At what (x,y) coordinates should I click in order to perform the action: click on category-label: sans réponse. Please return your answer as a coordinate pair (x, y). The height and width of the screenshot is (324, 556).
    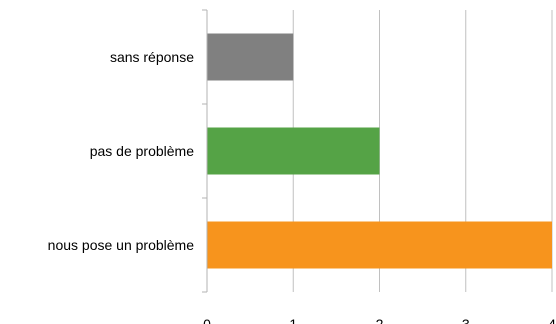
    Looking at the image, I should click on (152, 57).